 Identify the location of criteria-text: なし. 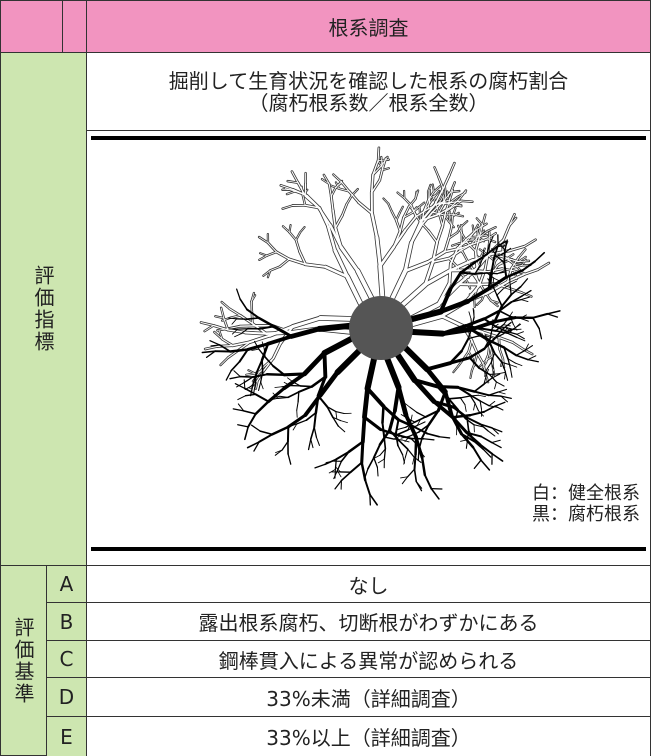
(368, 584).